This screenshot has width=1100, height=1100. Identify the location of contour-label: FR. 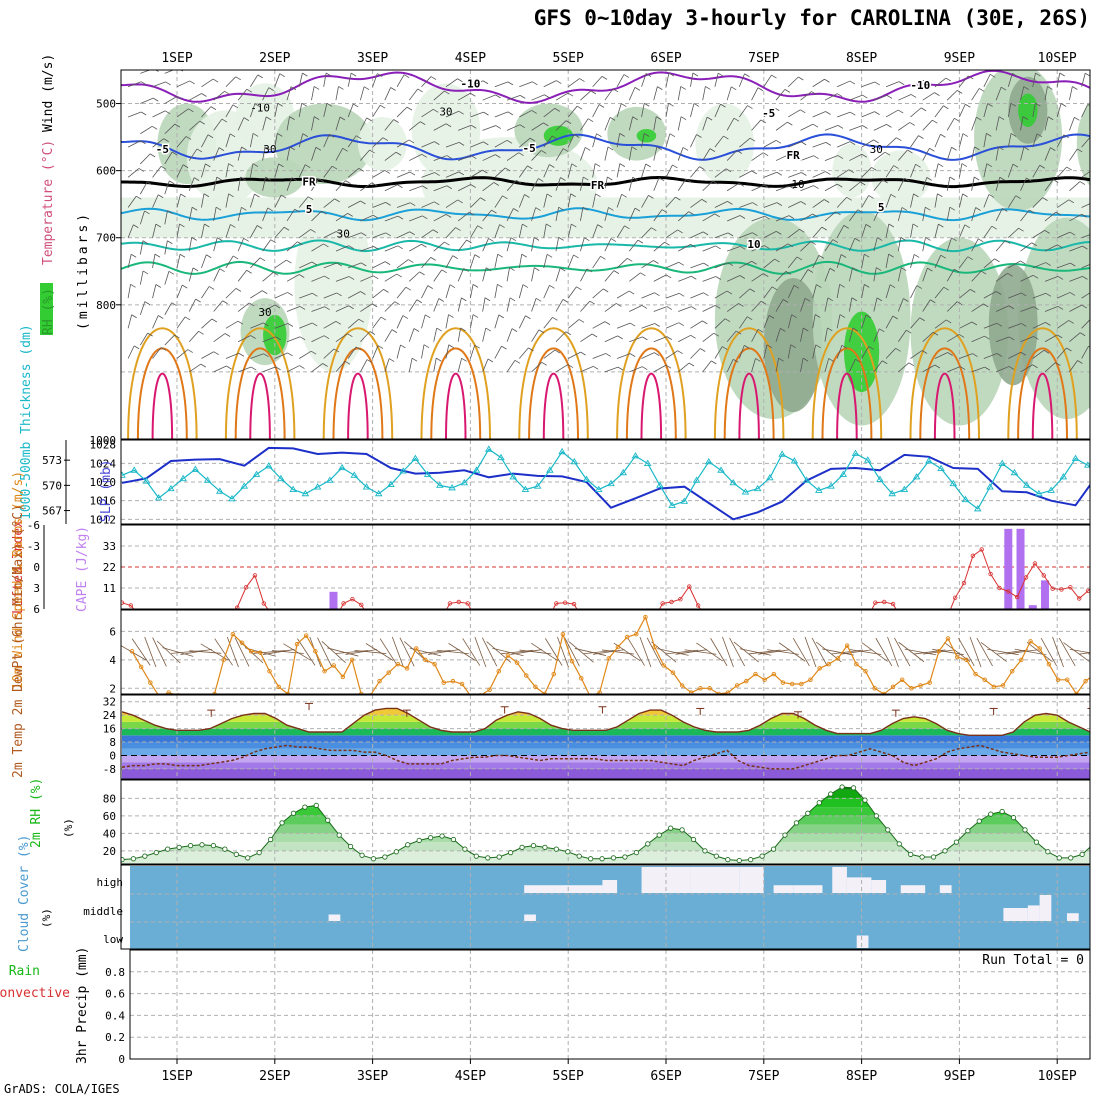
(598, 185).